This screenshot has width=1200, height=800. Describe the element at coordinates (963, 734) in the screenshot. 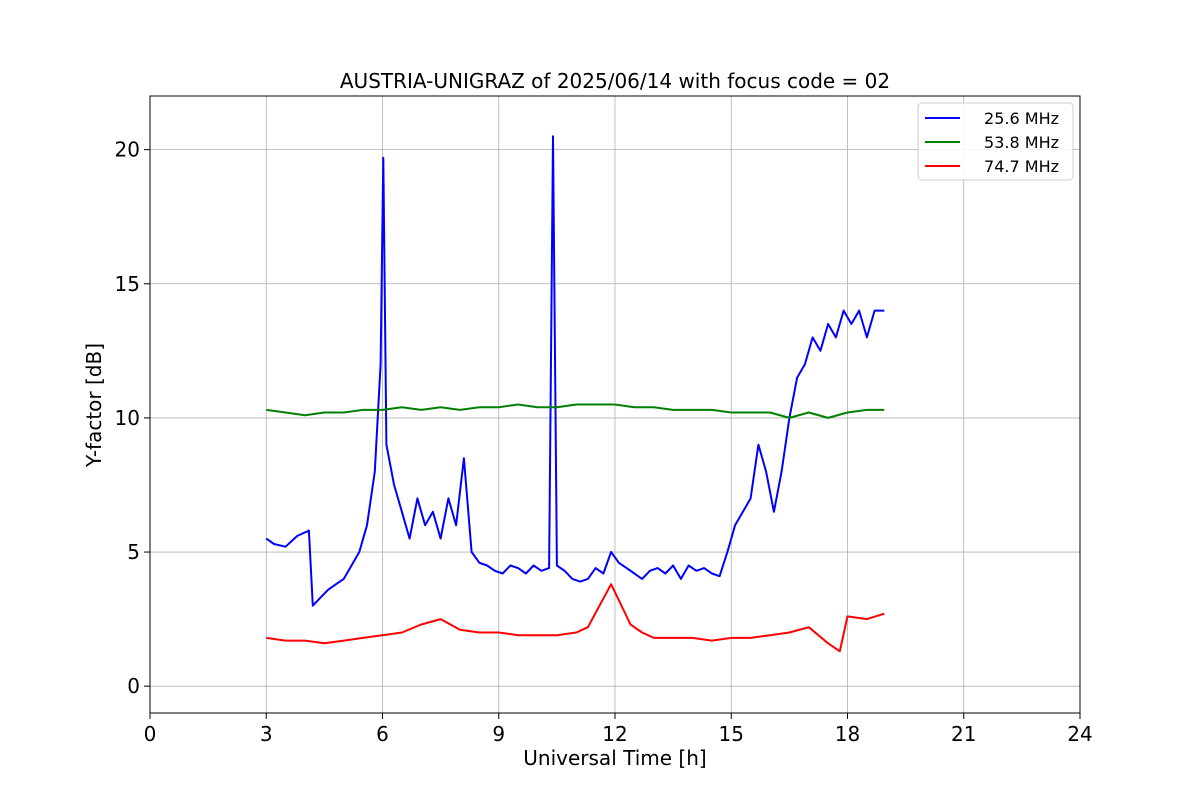

I see `x-tick-label: 21` at that location.